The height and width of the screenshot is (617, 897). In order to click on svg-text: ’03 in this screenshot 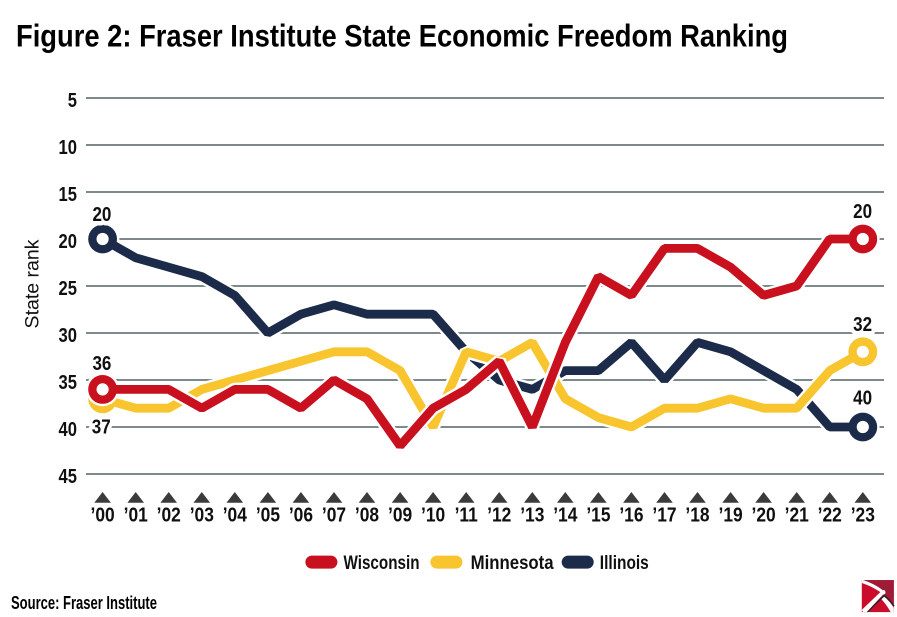, I will do `click(202, 514)`.